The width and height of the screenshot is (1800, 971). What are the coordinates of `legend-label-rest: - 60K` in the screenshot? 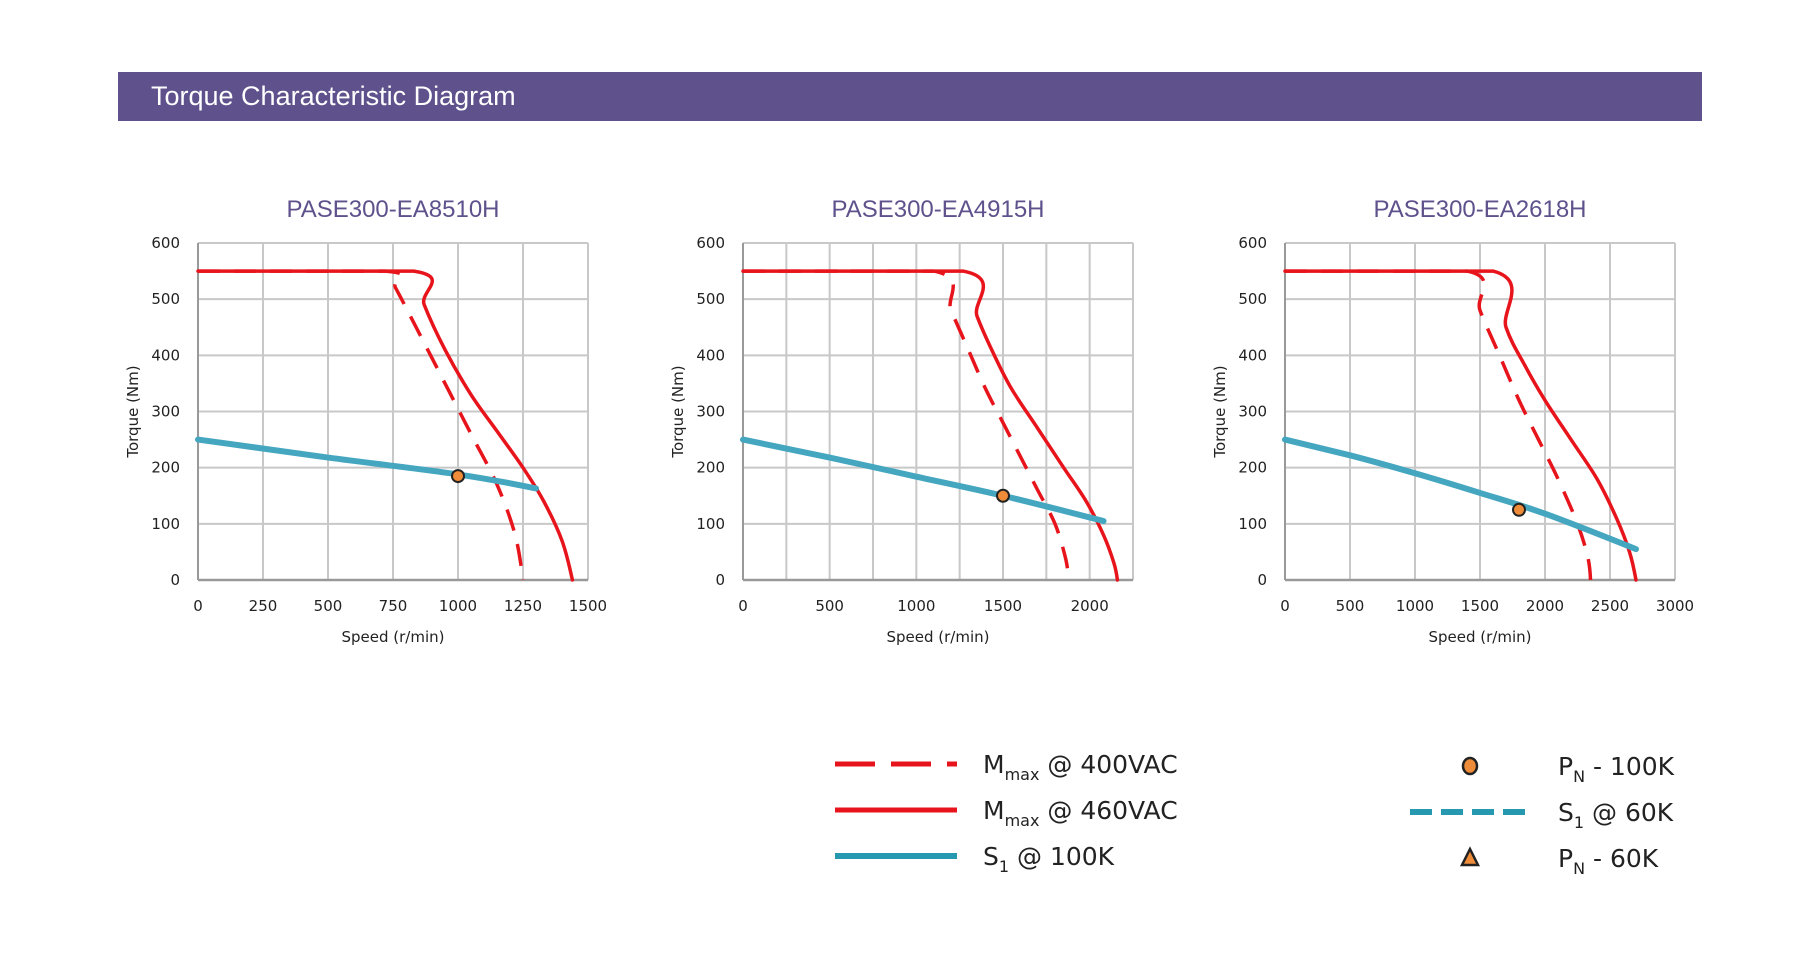 It's located at (1622, 858).